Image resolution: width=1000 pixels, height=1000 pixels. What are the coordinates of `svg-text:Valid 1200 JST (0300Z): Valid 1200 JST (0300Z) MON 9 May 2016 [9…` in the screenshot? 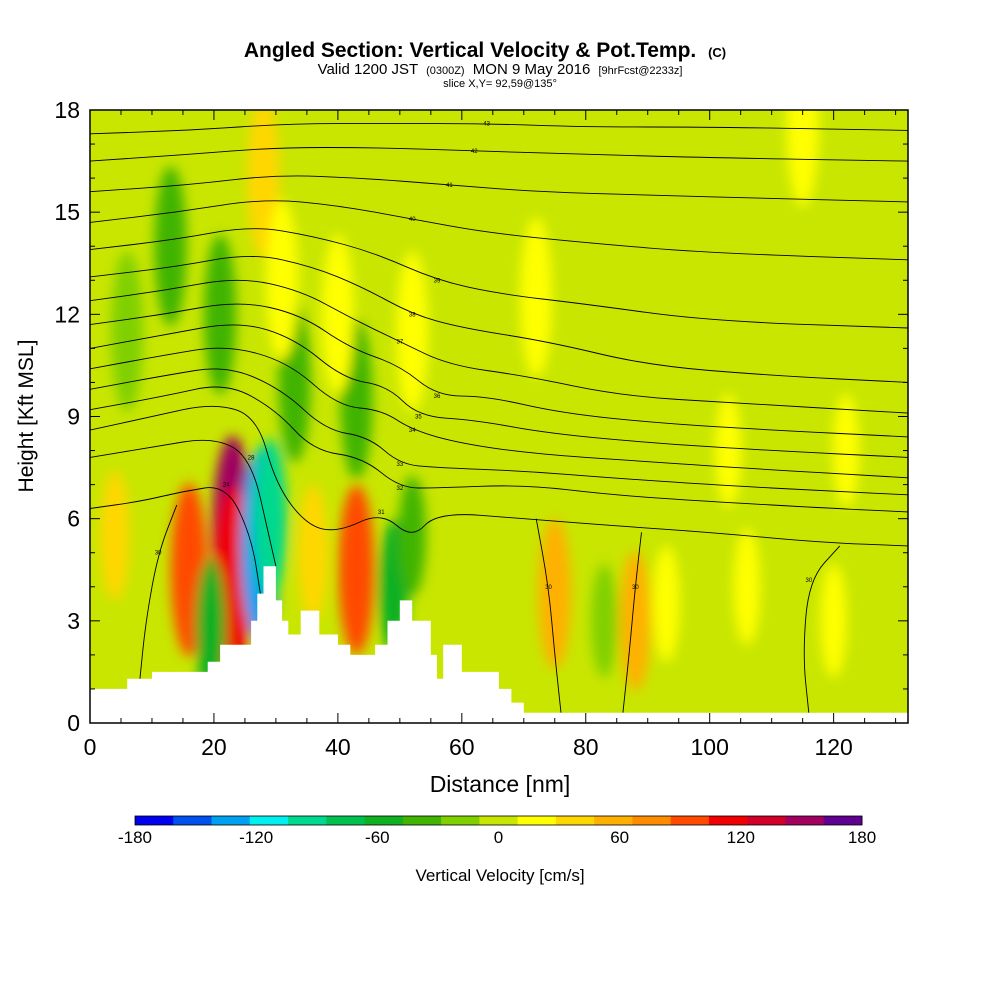 It's located at (500, 69).